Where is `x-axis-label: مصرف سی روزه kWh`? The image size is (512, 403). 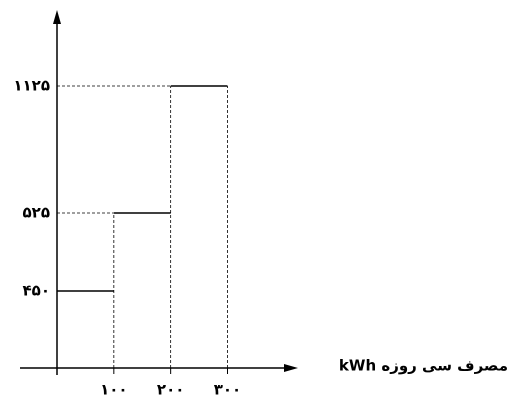
x-axis-label: مصرف سی روزه kWh is located at coordinates (423, 366).